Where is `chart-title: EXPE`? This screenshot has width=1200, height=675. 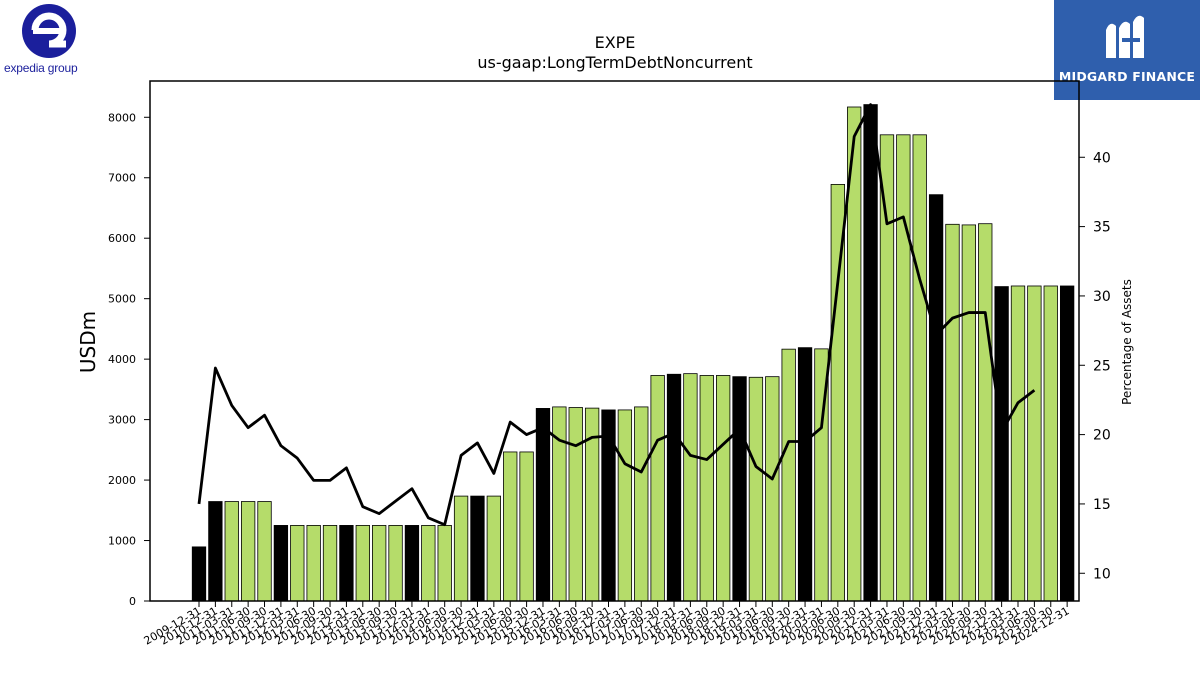 chart-title: EXPE is located at coordinates (615, 42).